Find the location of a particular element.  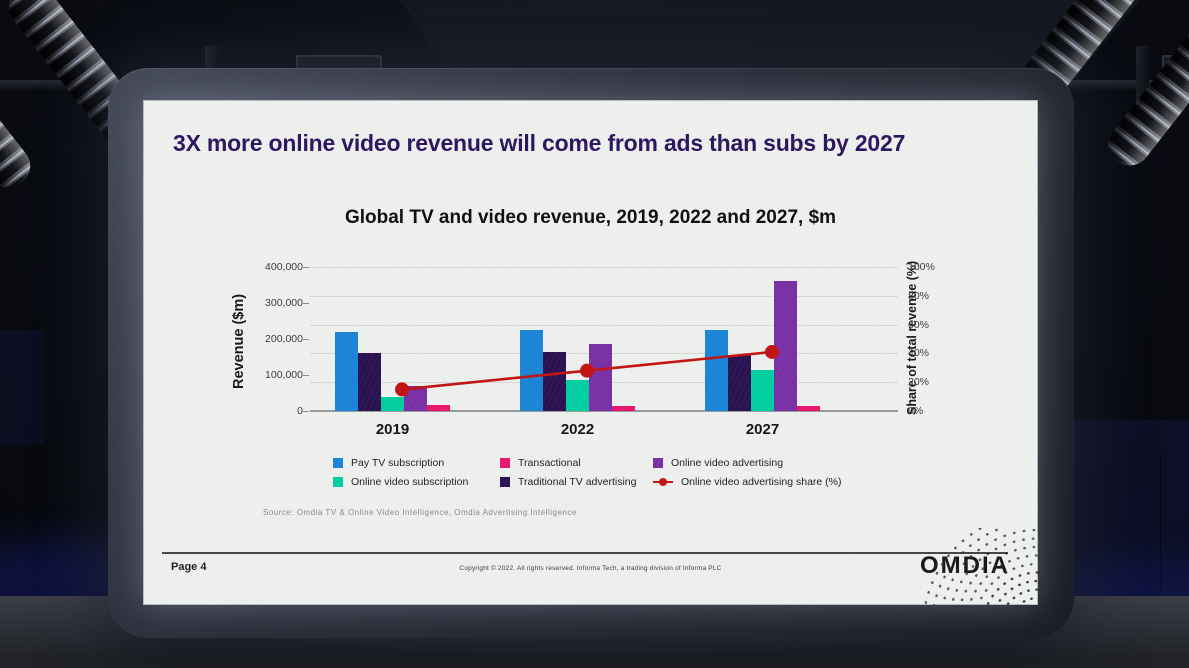

legend-item-online-video-subscription: Online video subscription is located at coordinates (416, 482).